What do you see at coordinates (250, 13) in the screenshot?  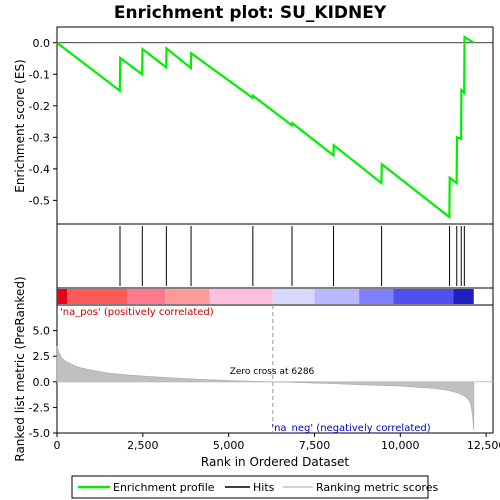 I see `chart-title: Enrichment plot: SU_KIDNEY` at bounding box center [250, 13].